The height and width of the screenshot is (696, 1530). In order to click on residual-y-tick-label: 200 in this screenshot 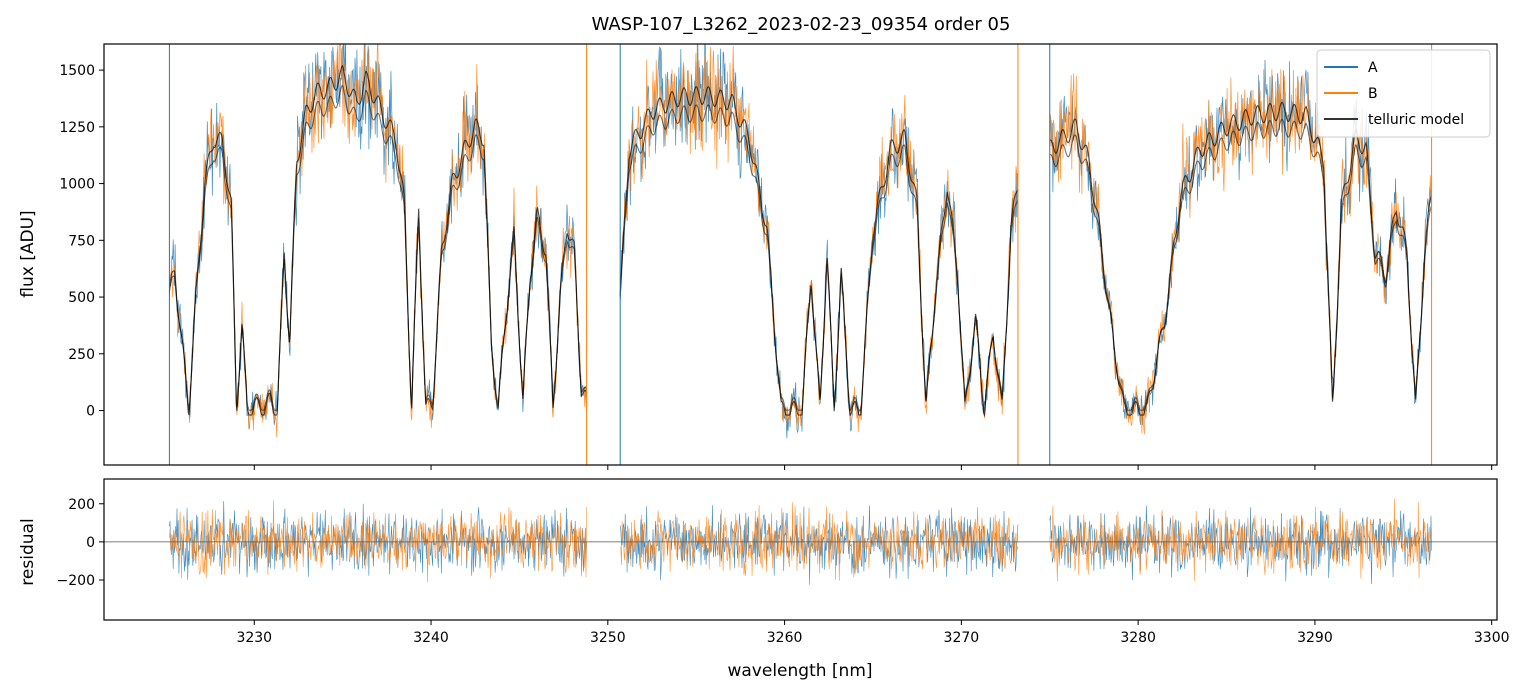, I will do `click(81, 505)`.